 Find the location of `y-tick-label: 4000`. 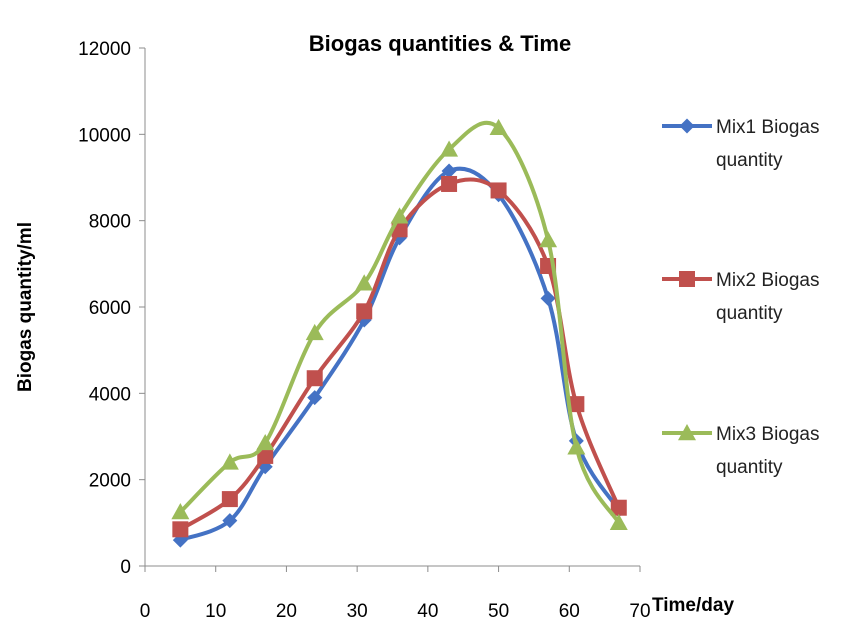

y-tick-label: 4000 is located at coordinates (110, 394).